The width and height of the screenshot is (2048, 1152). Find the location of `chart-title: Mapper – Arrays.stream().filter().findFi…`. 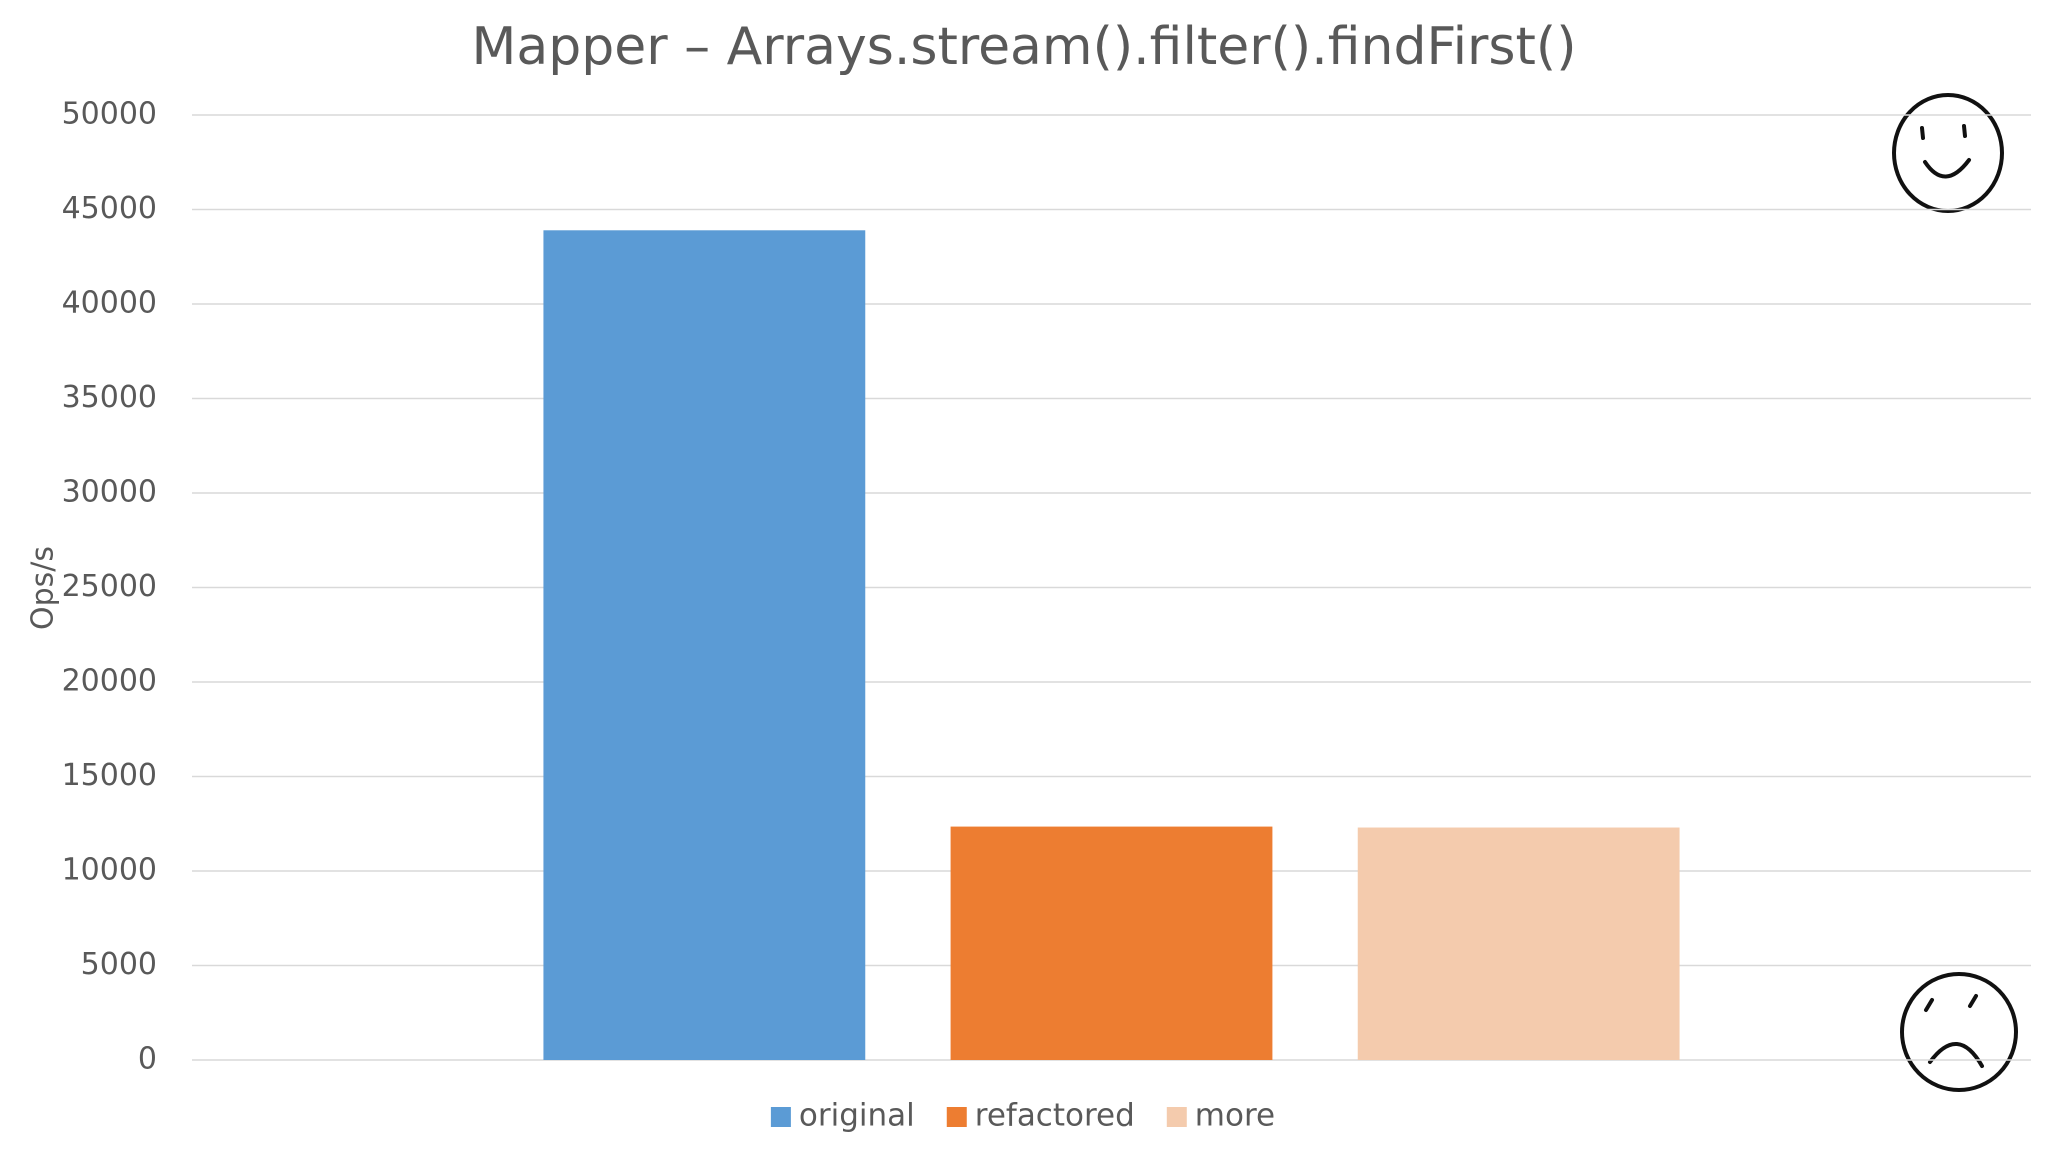

chart-title: Mapper – Arrays.stream().filter().findFi… is located at coordinates (1024, 47).